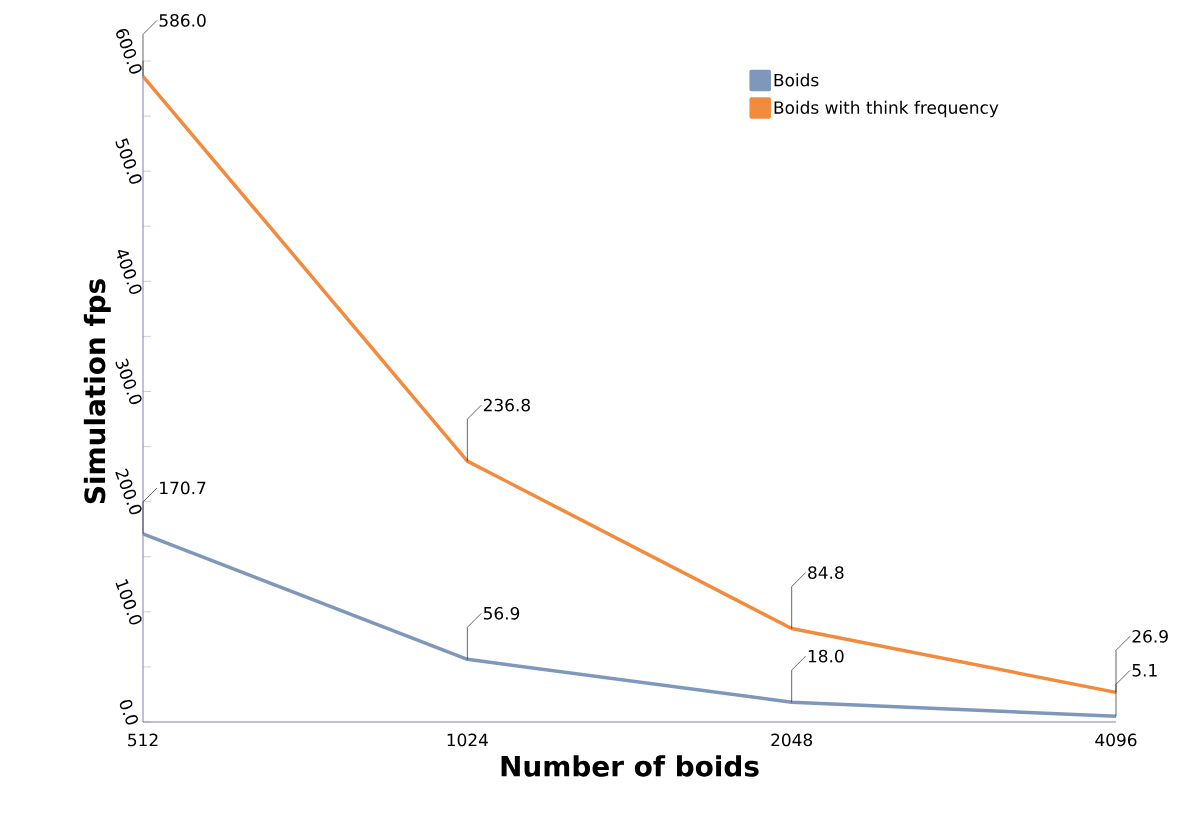  What do you see at coordinates (97, 391) in the screenshot?
I see `y-axis-title: Simulation fps` at bounding box center [97, 391].